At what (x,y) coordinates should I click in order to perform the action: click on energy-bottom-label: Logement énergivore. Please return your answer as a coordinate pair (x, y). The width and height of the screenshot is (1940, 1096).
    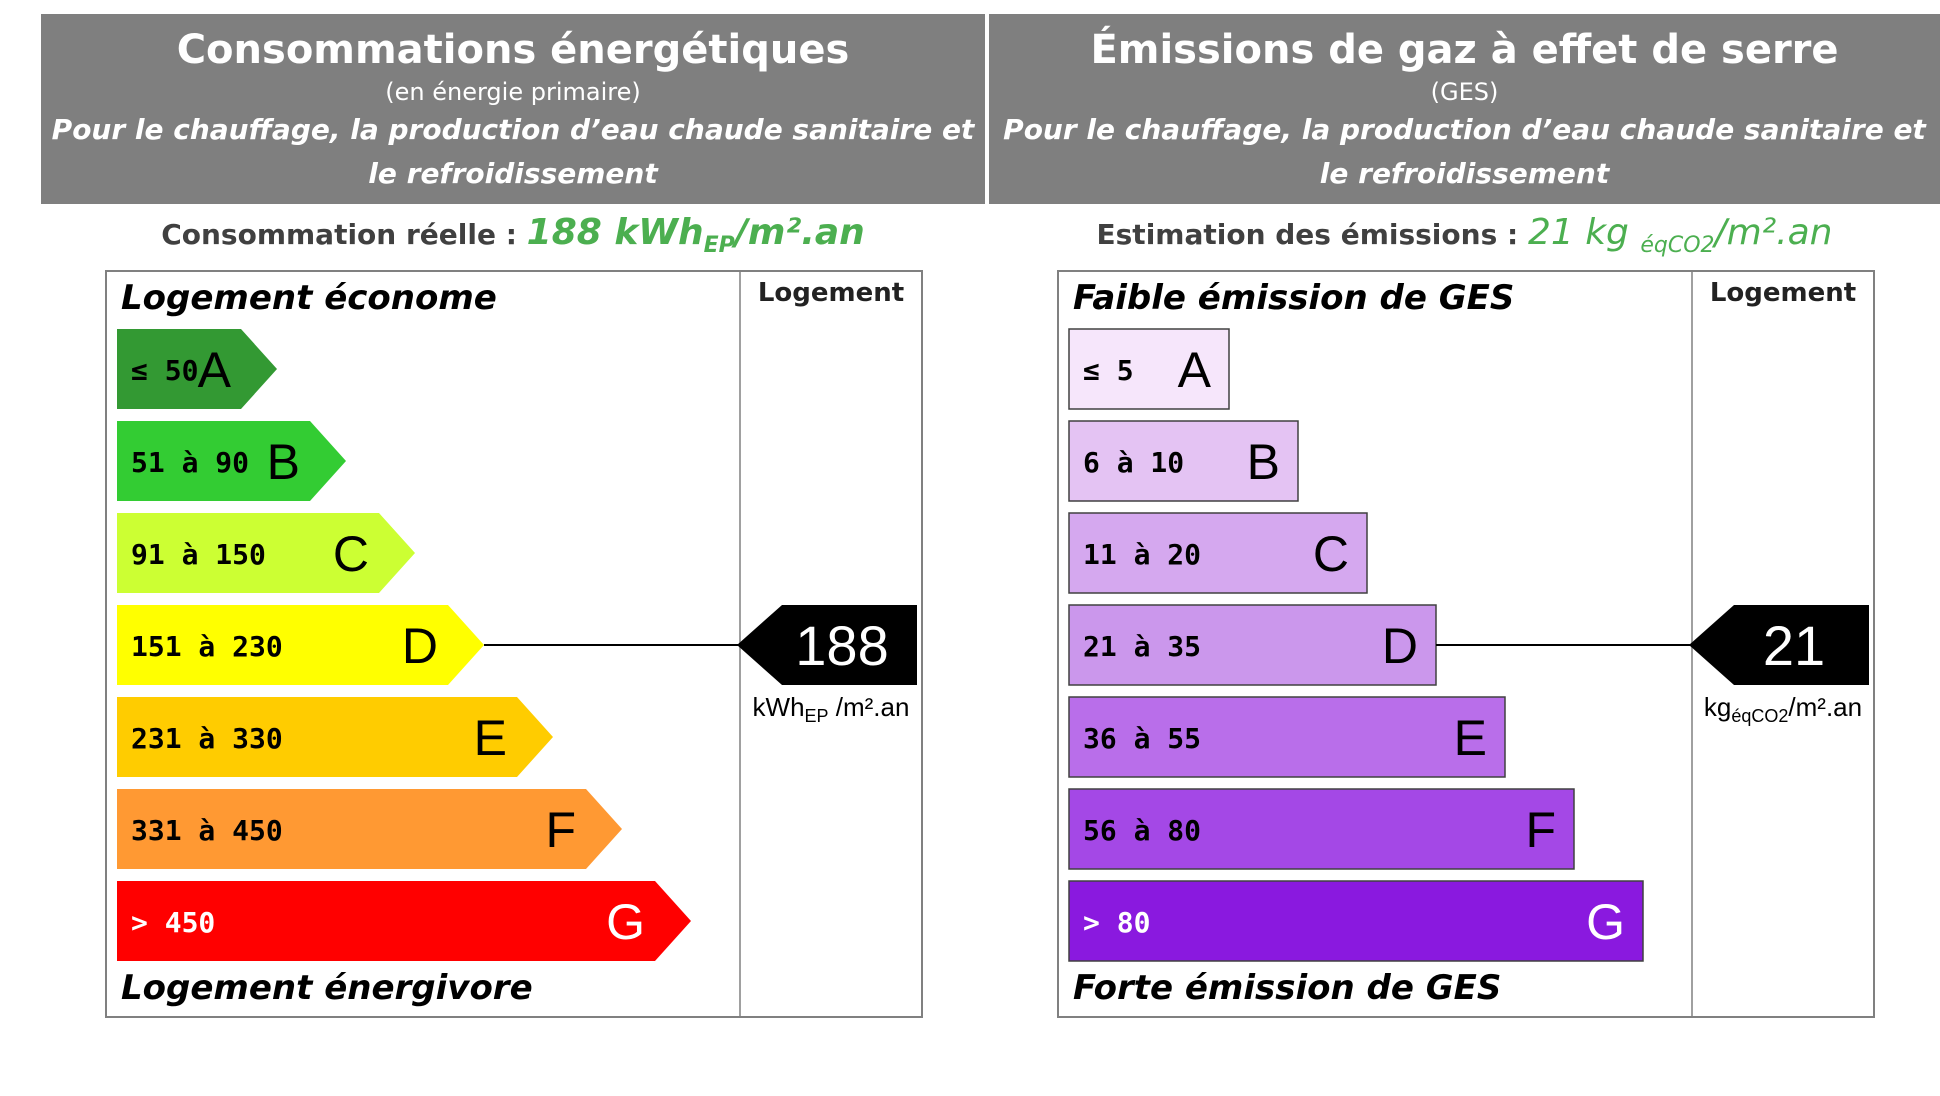
    Looking at the image, I should click on (327, 988).